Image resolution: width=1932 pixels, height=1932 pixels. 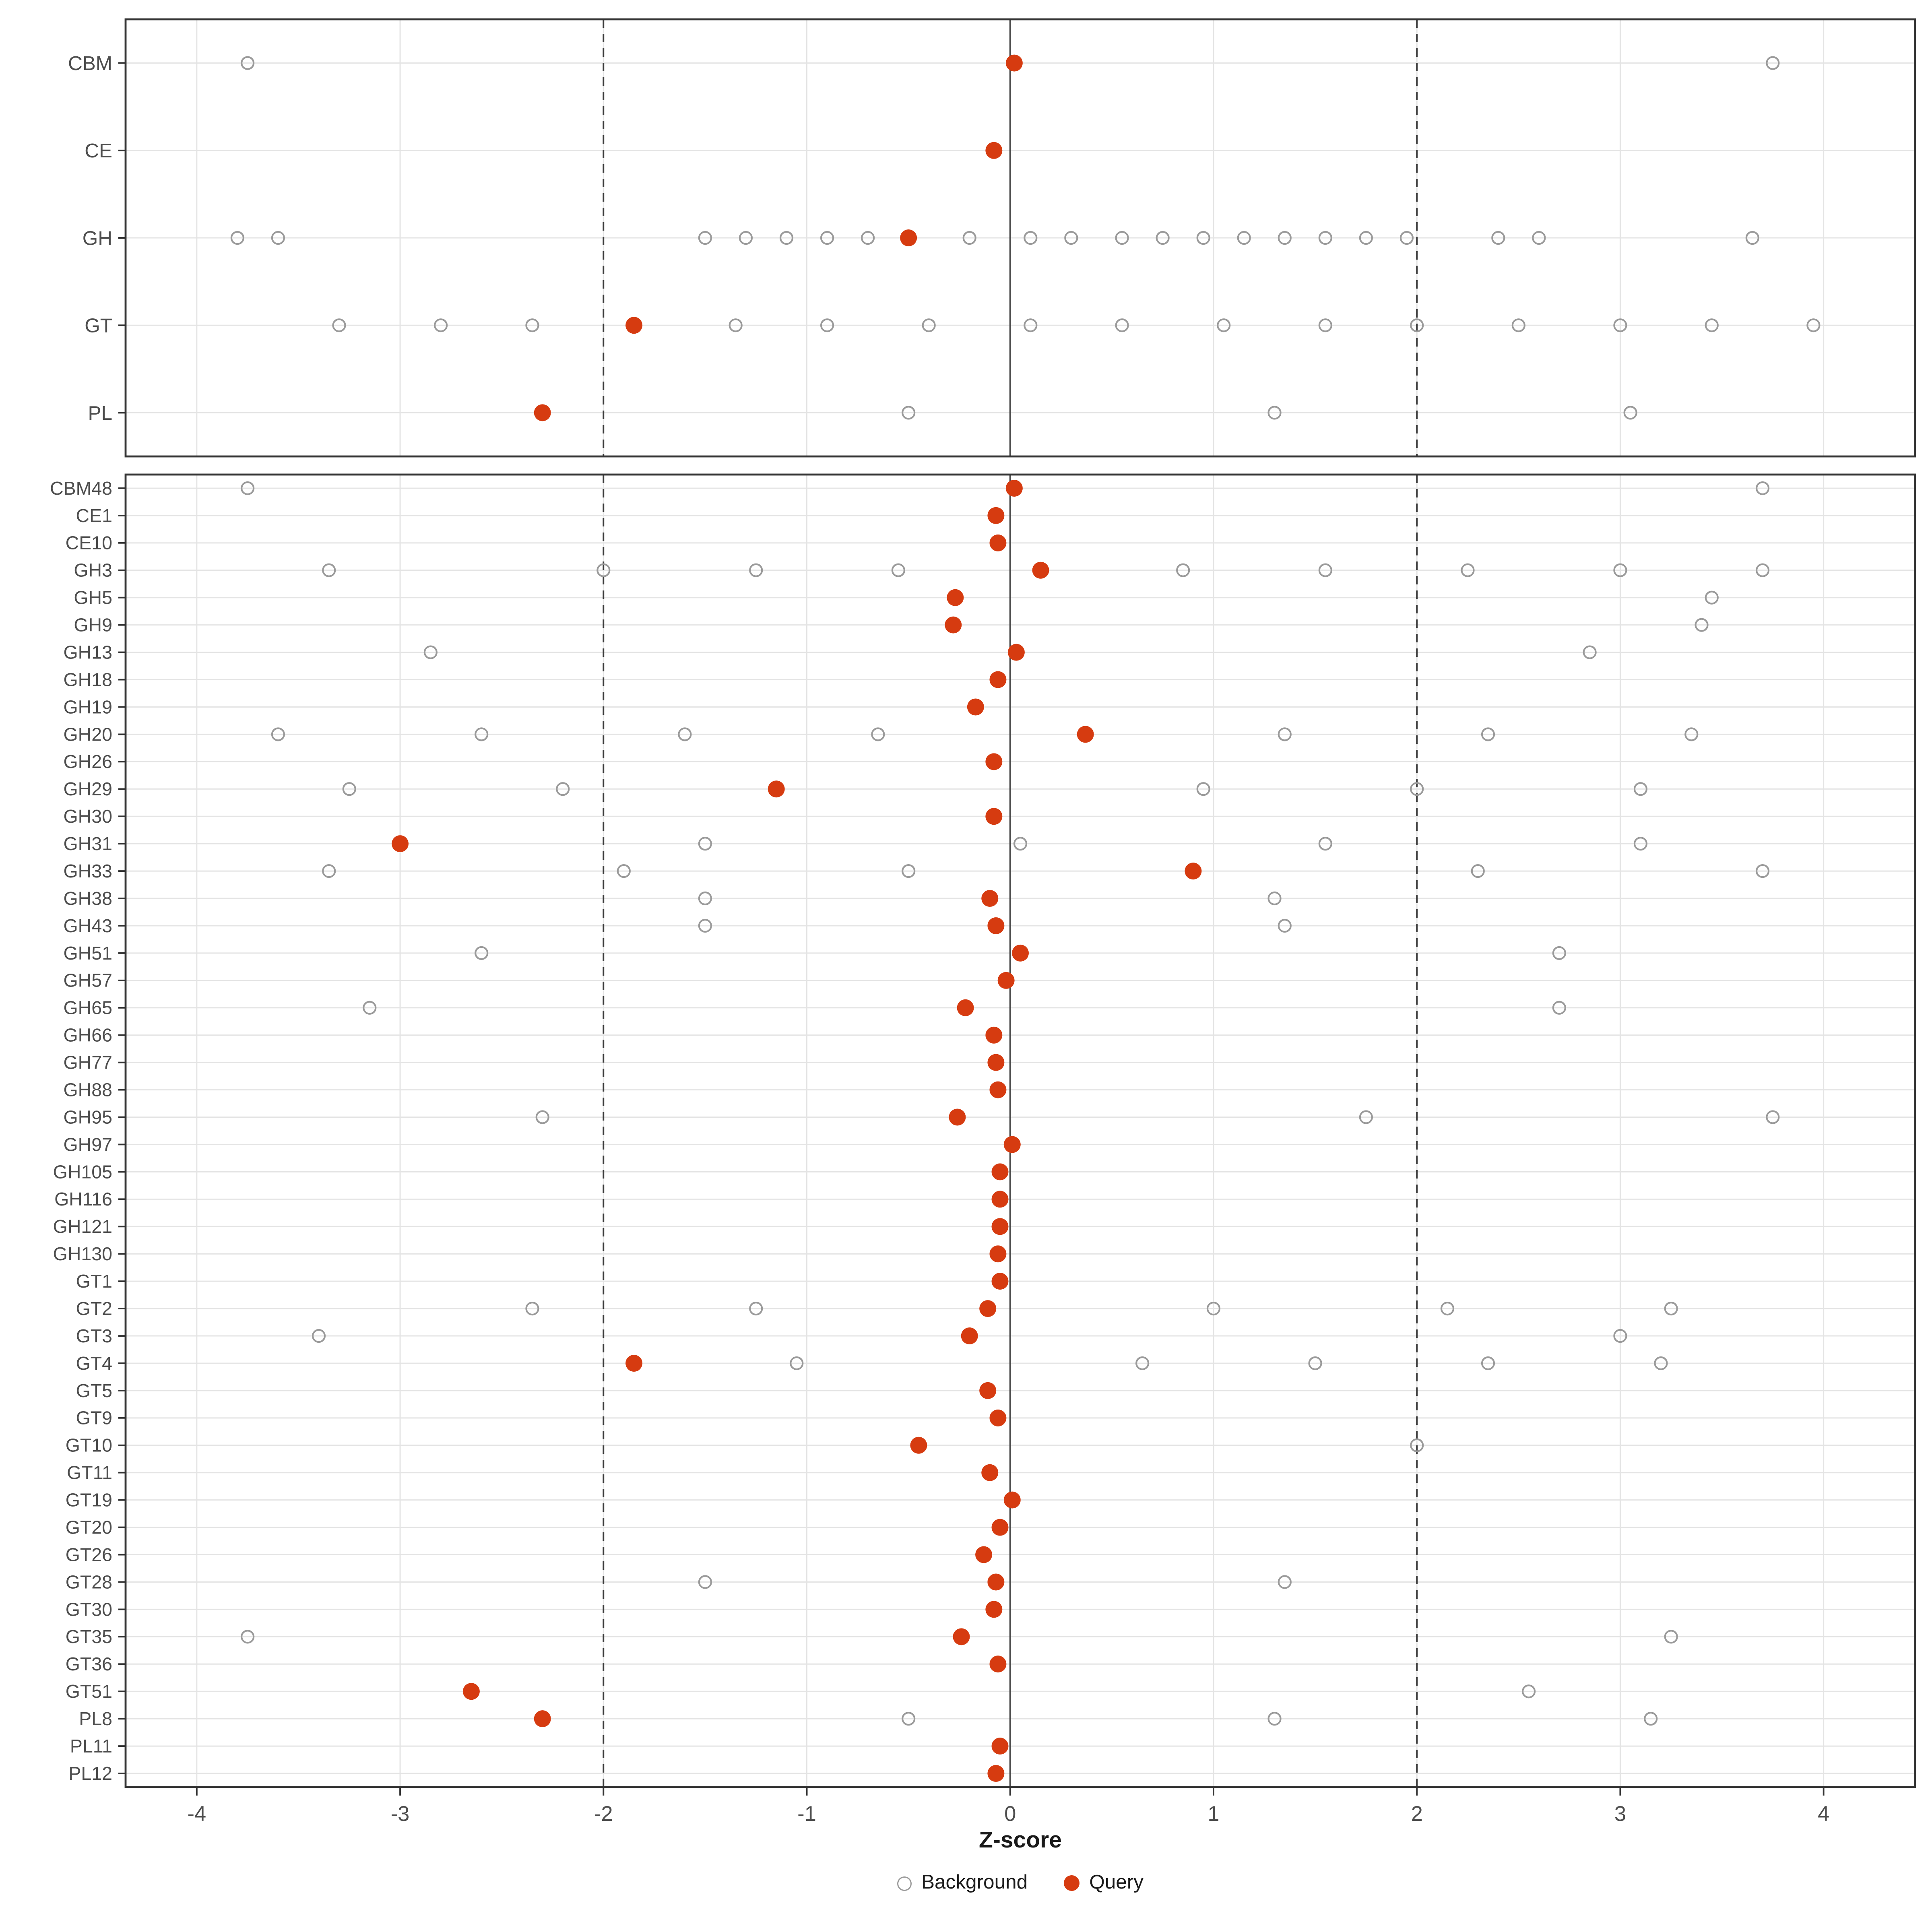 I want to click on category-label: GH5, so click(x=93, y=597).